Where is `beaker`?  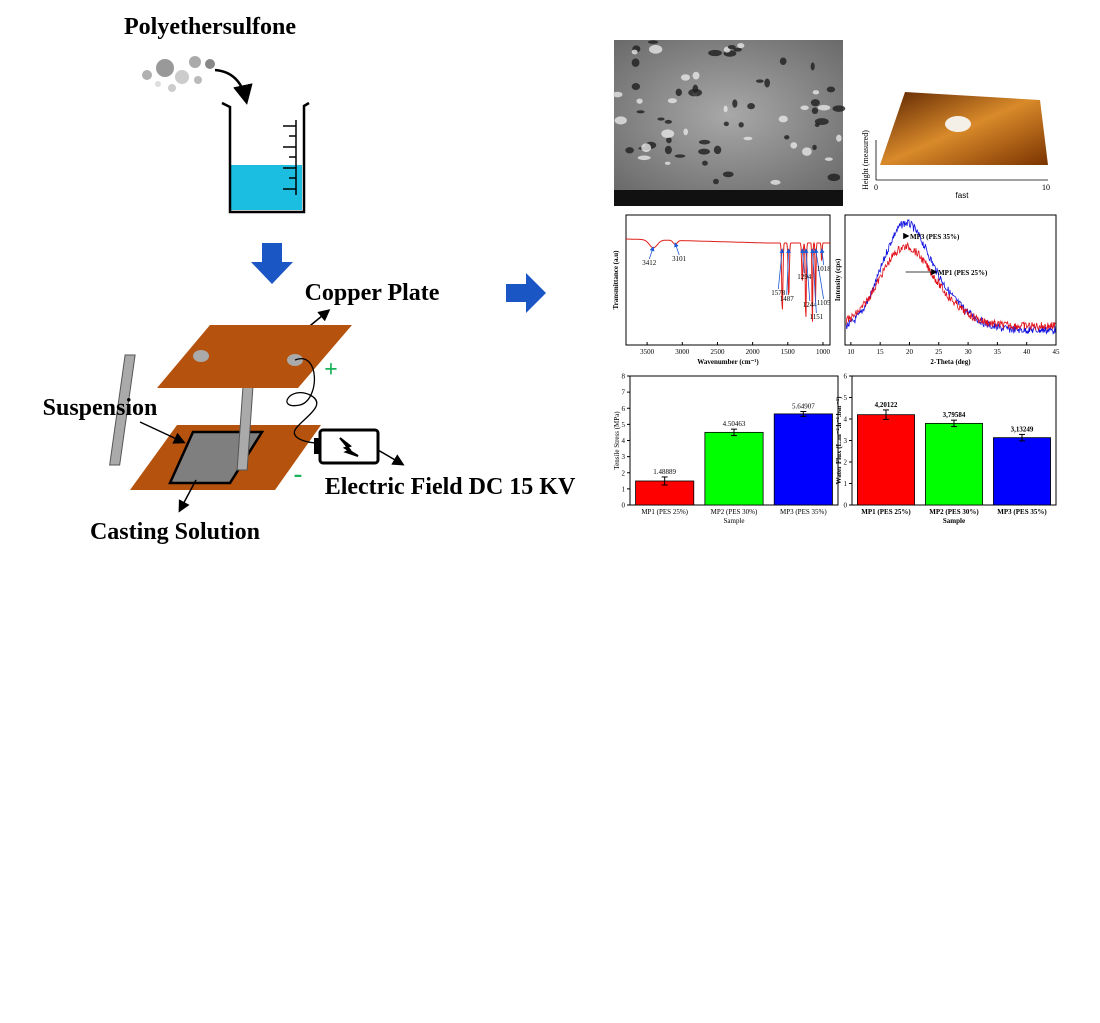 beaker is located at coordinates (265, 157).